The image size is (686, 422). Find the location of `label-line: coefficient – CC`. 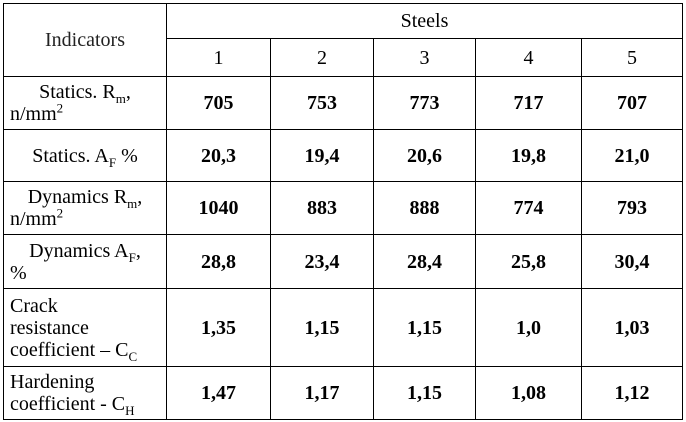

label-line: coefficient – CC is located at coordinates (88, 351).